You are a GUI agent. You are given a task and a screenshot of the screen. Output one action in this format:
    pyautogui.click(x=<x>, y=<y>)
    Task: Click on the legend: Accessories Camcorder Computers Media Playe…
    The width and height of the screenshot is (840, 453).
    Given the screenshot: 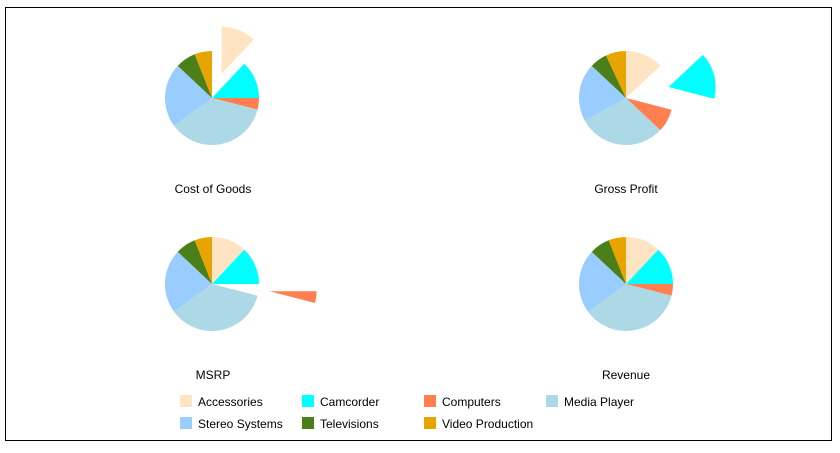 What is the action you would take?
    pyautogui.click(x=407, y=413)
    